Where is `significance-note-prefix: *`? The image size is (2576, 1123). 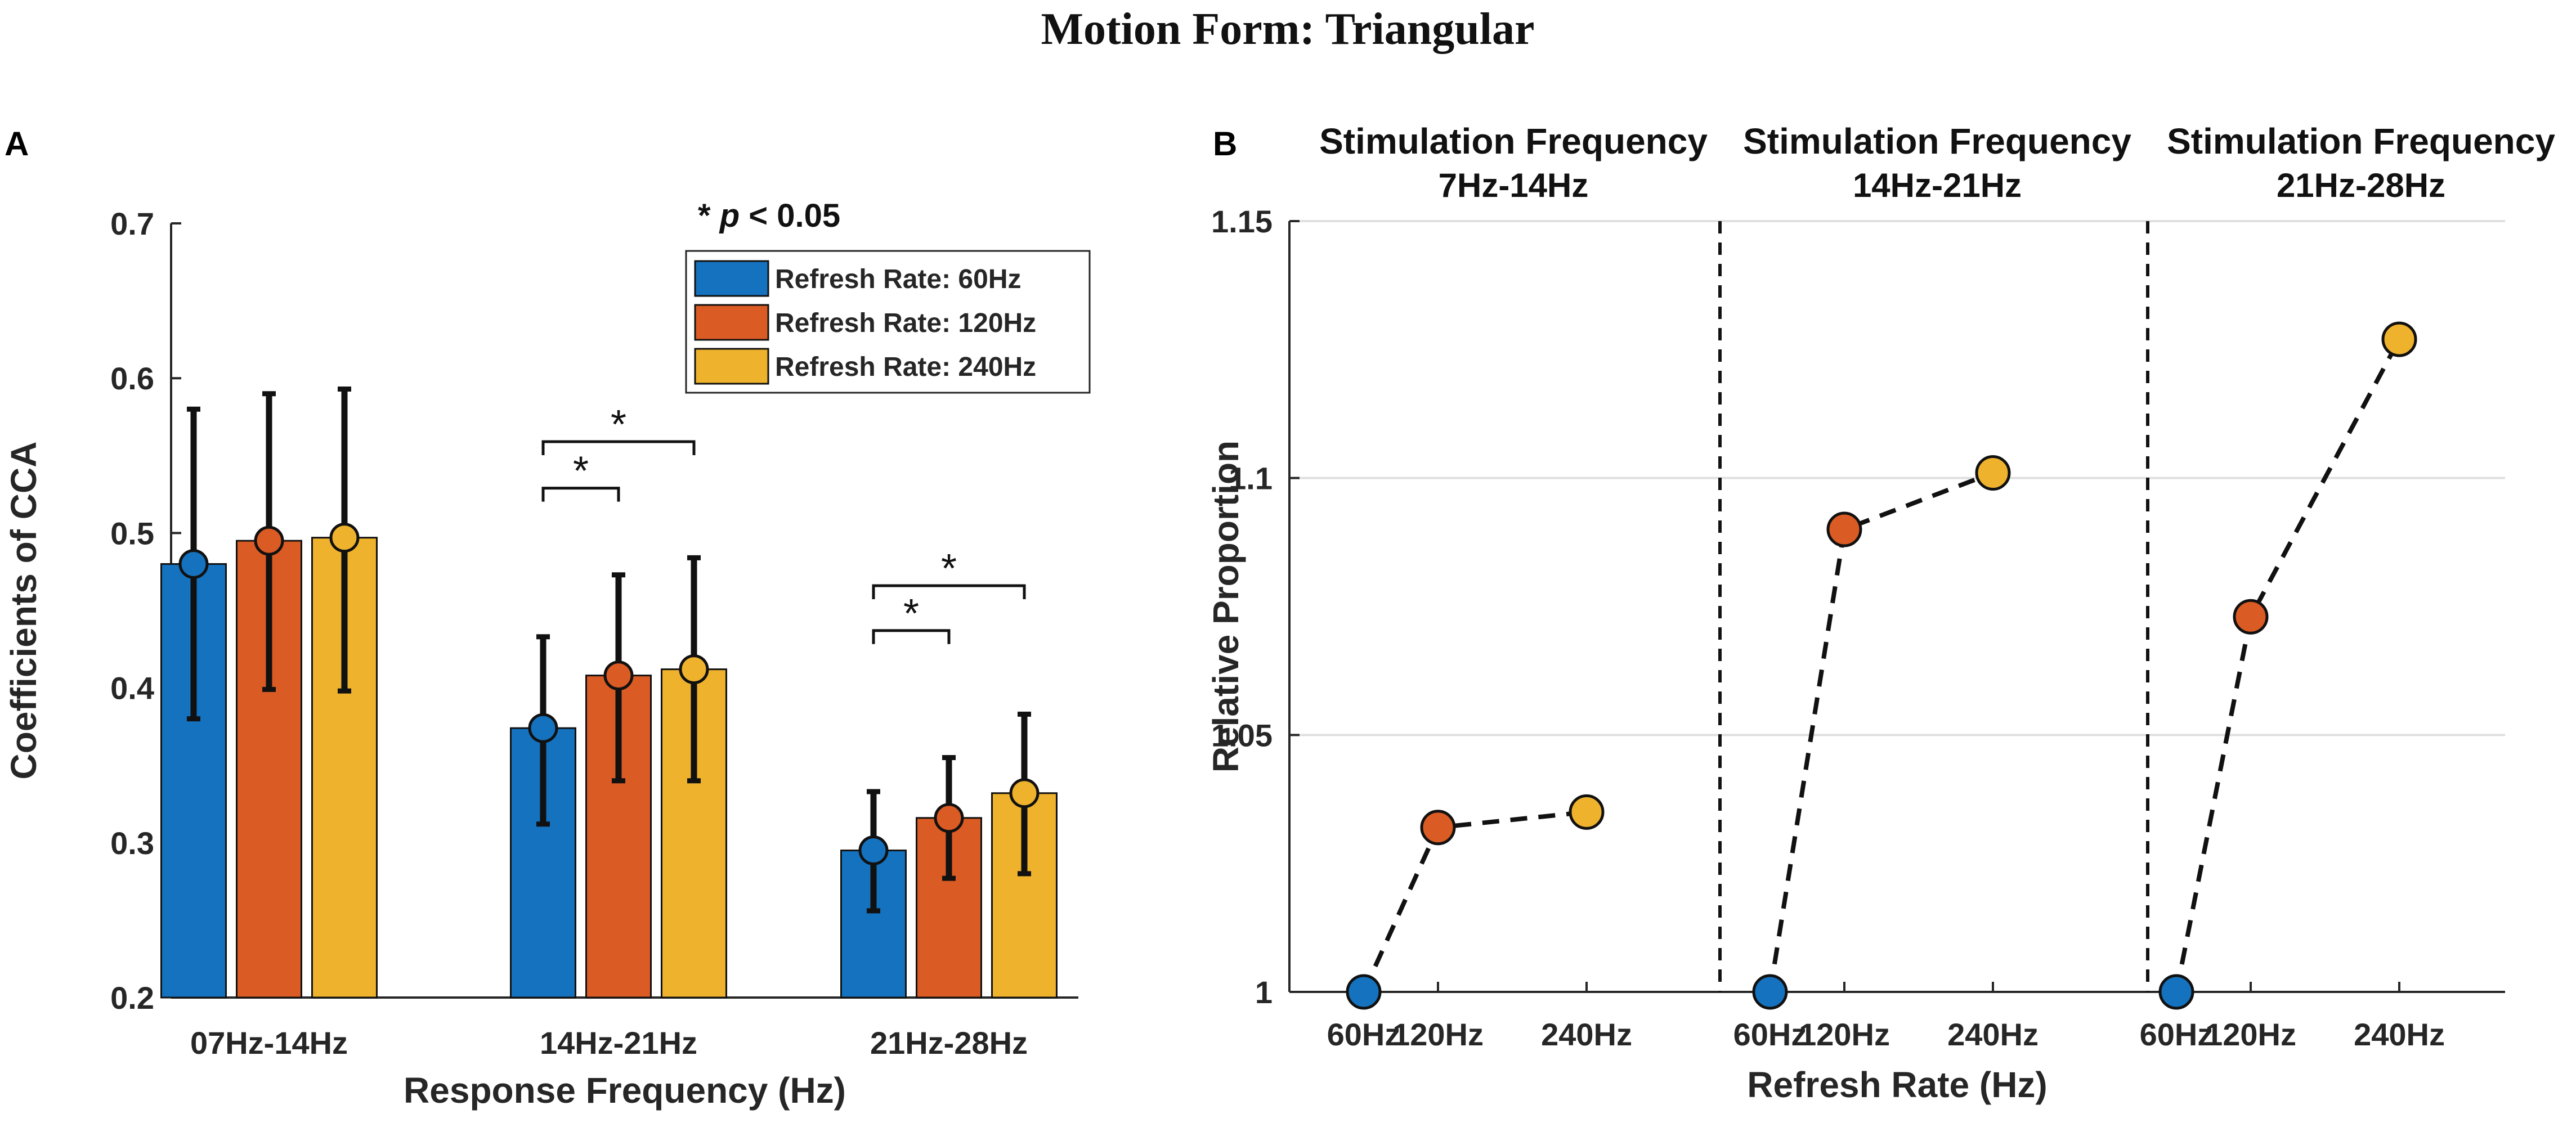
significance-note-prefix: * is located at coordinates (709, 215).